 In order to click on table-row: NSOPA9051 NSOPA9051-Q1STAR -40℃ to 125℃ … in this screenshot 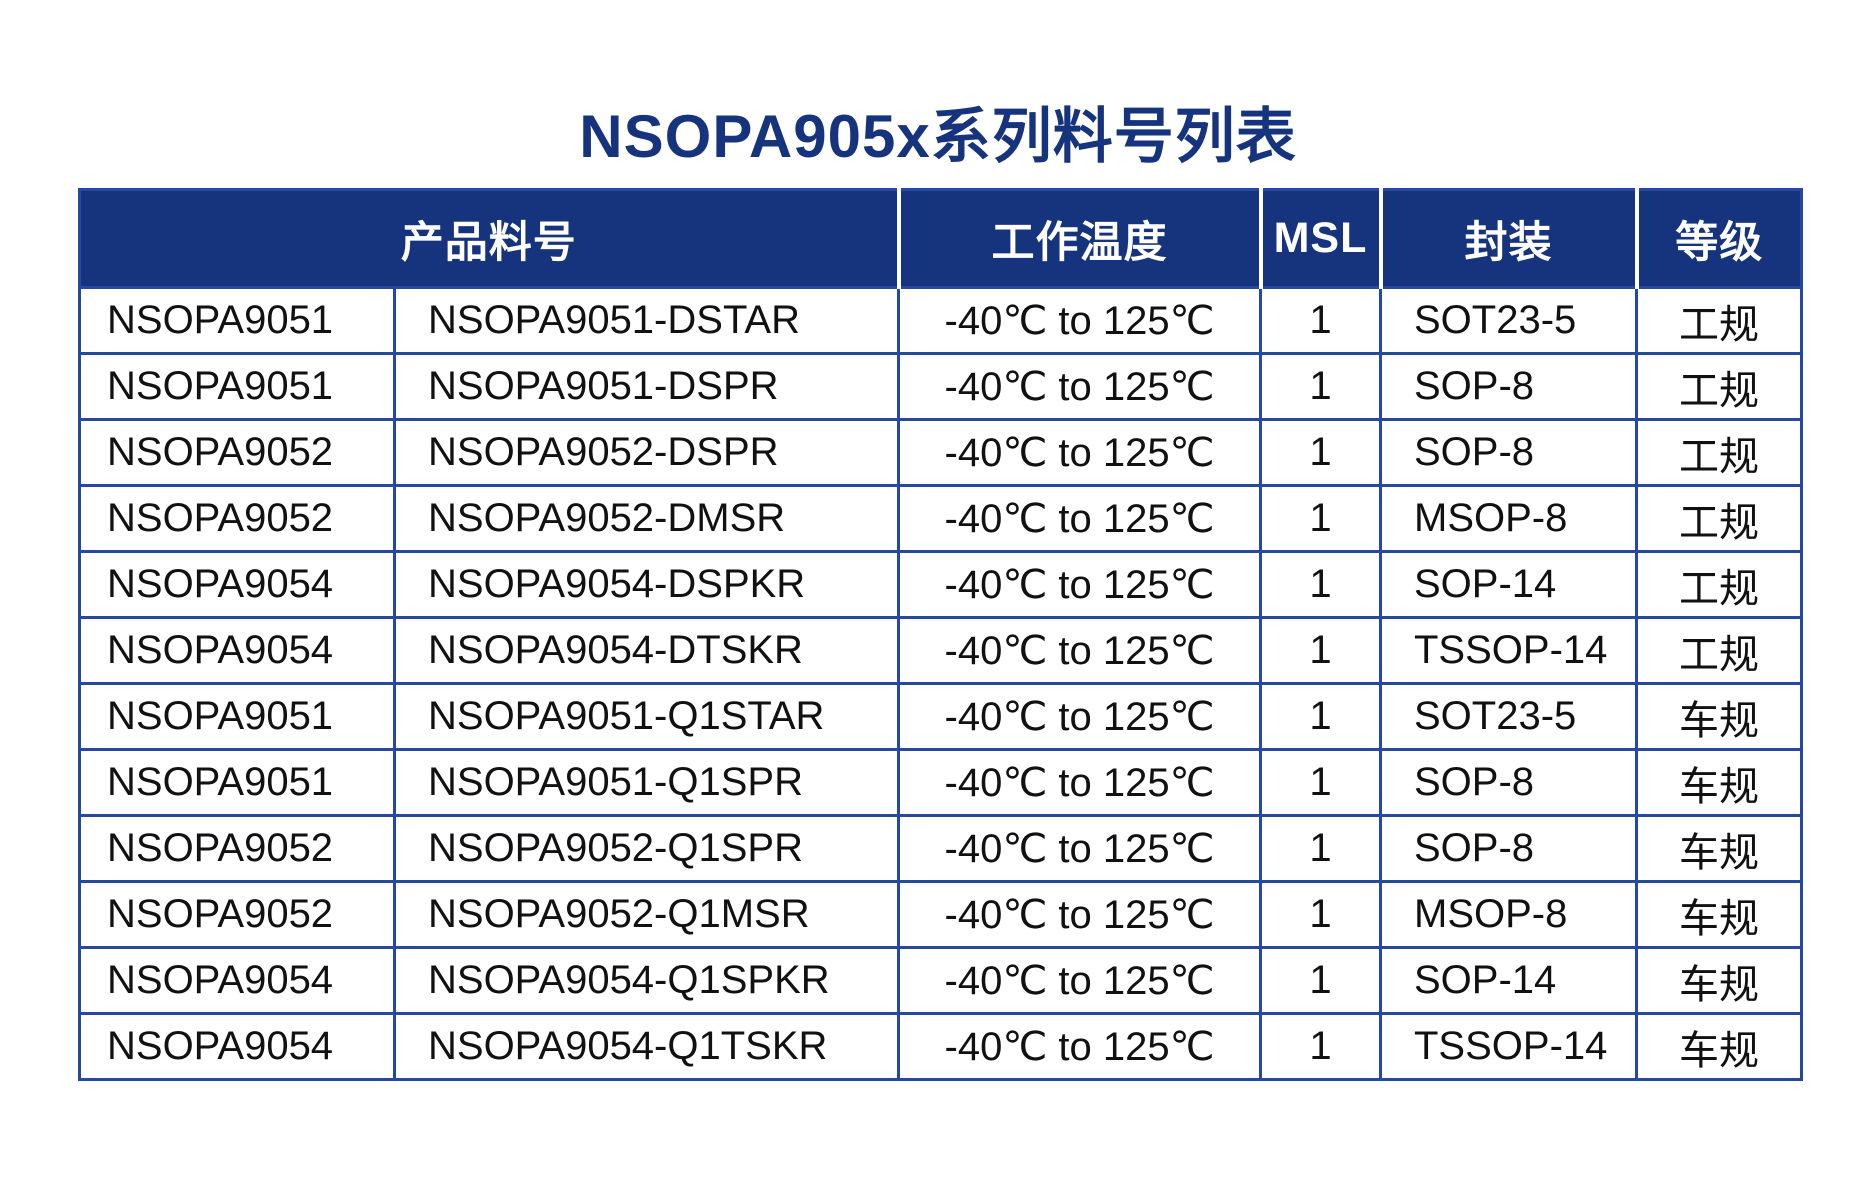, I will do `click(940, 716)`.